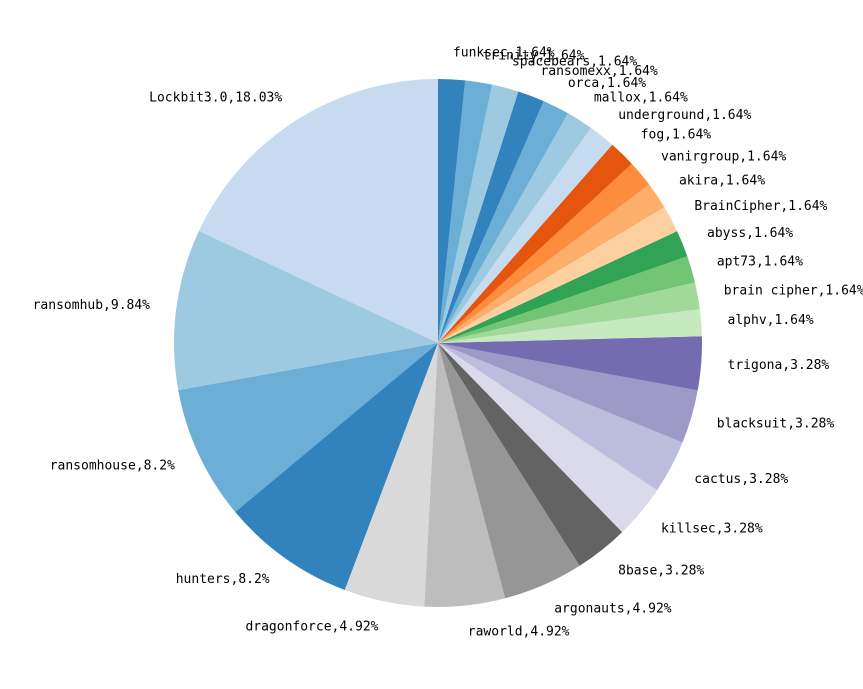  I want to click on pie-slice-label: abyss,1.64%, so click(750, 233).